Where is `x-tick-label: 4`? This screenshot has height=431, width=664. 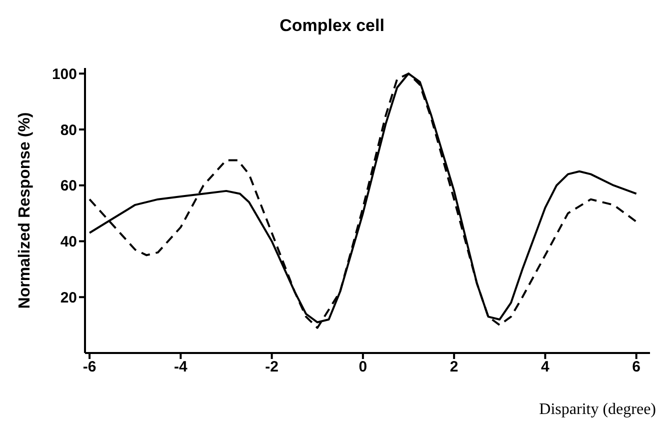 x-tick-label: 4 is located at coordinates (545, 367).